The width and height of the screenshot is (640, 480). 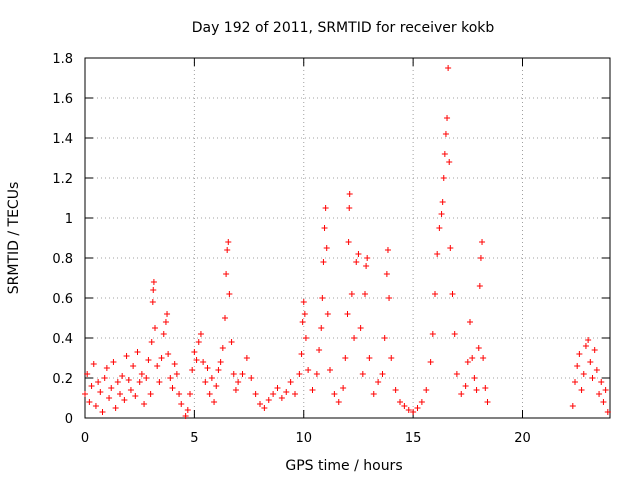 I want to click on y-tick-label: 0, so click(x=69, y=419).